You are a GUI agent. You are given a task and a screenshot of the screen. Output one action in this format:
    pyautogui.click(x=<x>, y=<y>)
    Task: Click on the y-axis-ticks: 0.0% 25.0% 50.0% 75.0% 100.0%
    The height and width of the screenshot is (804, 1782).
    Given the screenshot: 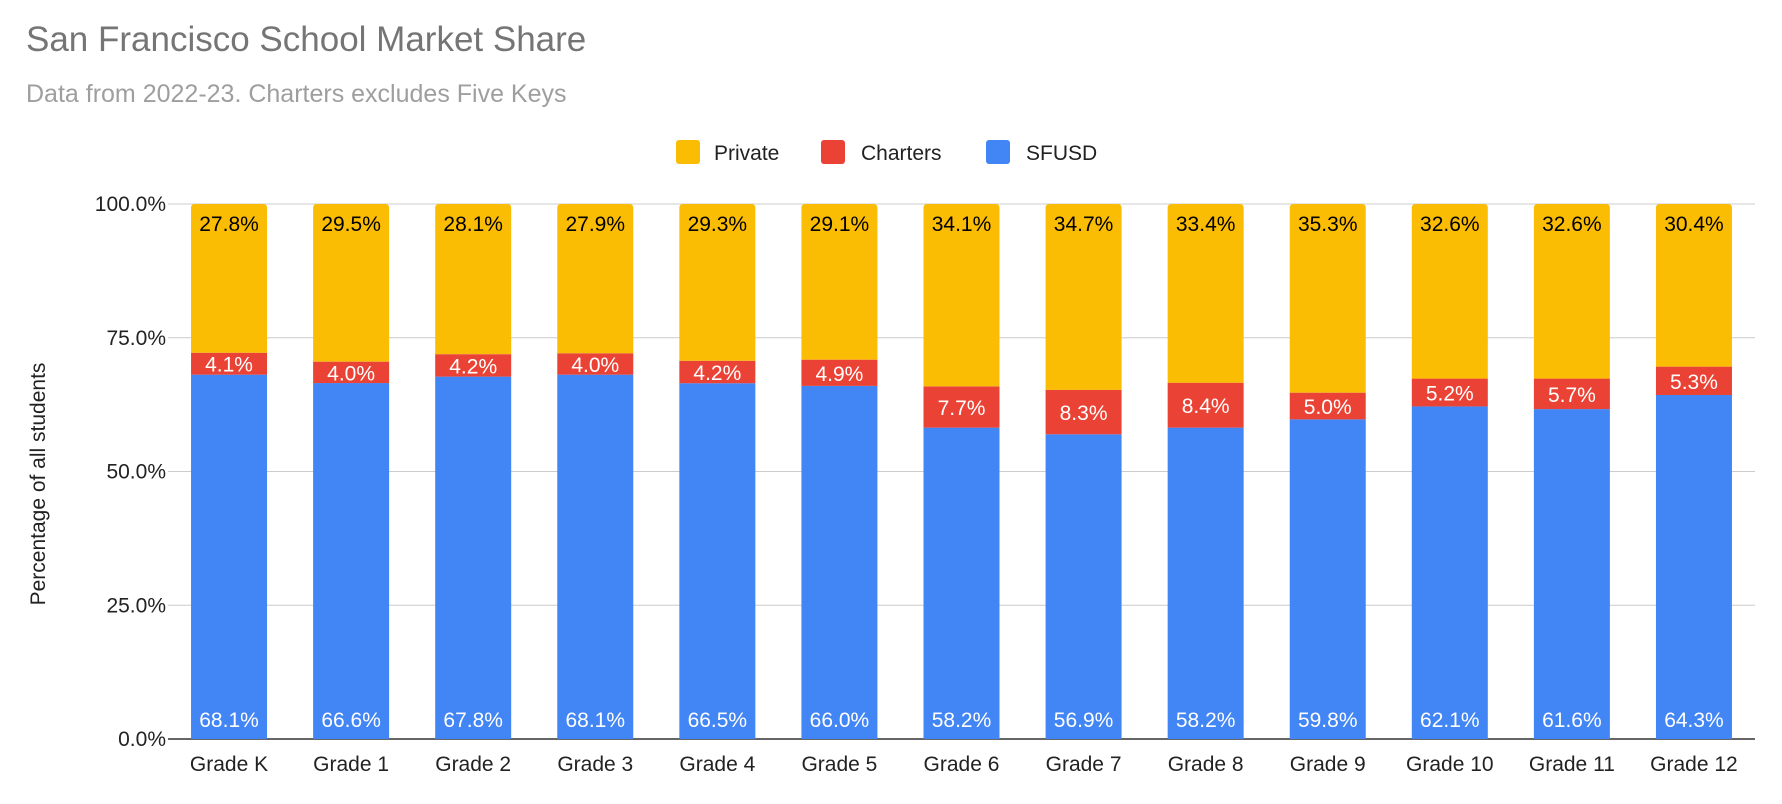 What is the action you would take?
    pyautogui.click(x=130, y=472)
    